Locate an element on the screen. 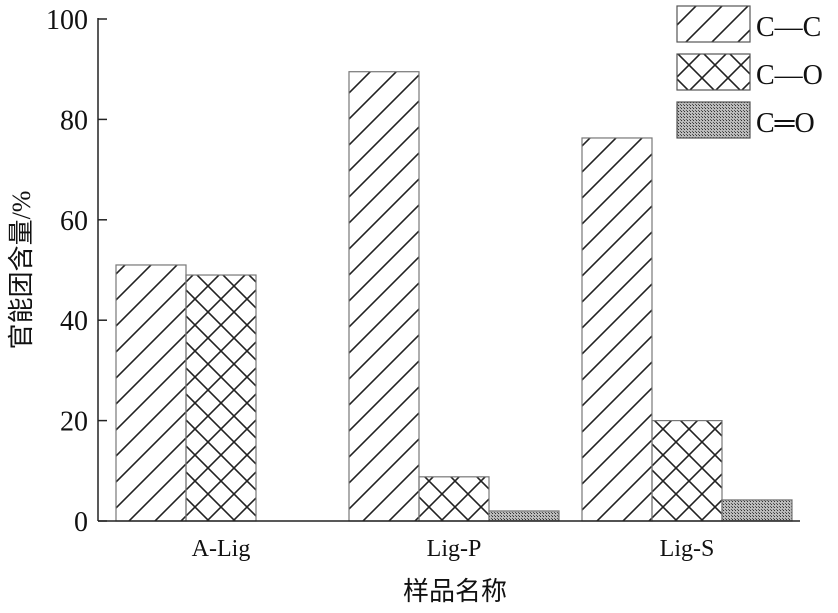 This screenshot has height=613, width=838. x-tick-label: Lig-S is located at coordinates (687, 549).